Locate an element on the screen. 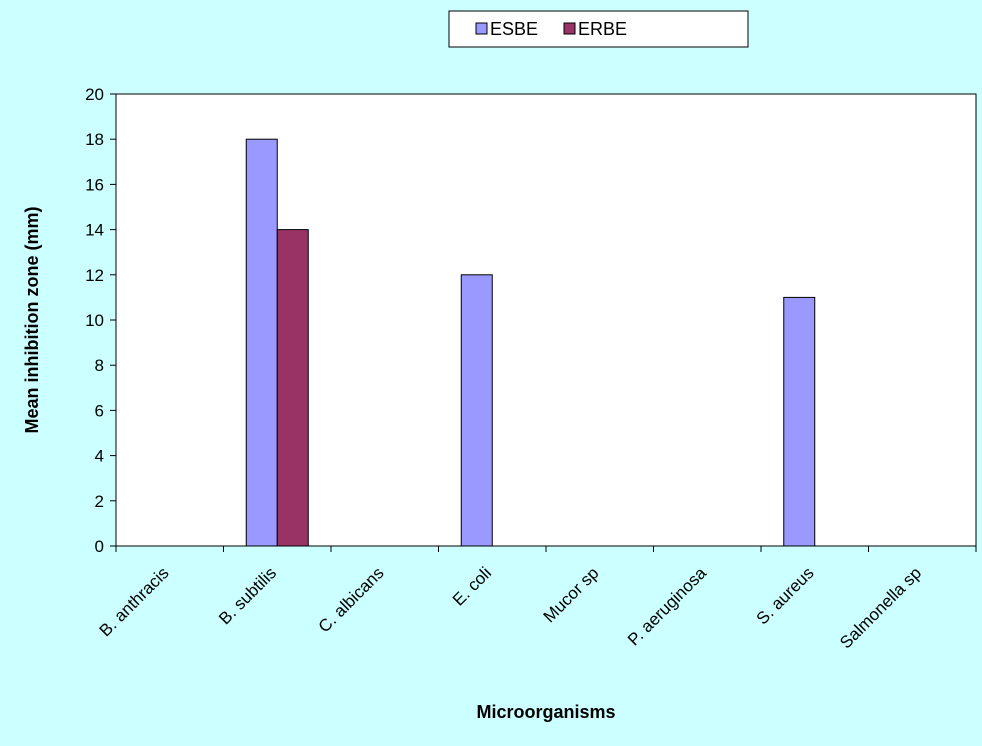  legend: ESBE ERBE is located at coordinates (598, 29).